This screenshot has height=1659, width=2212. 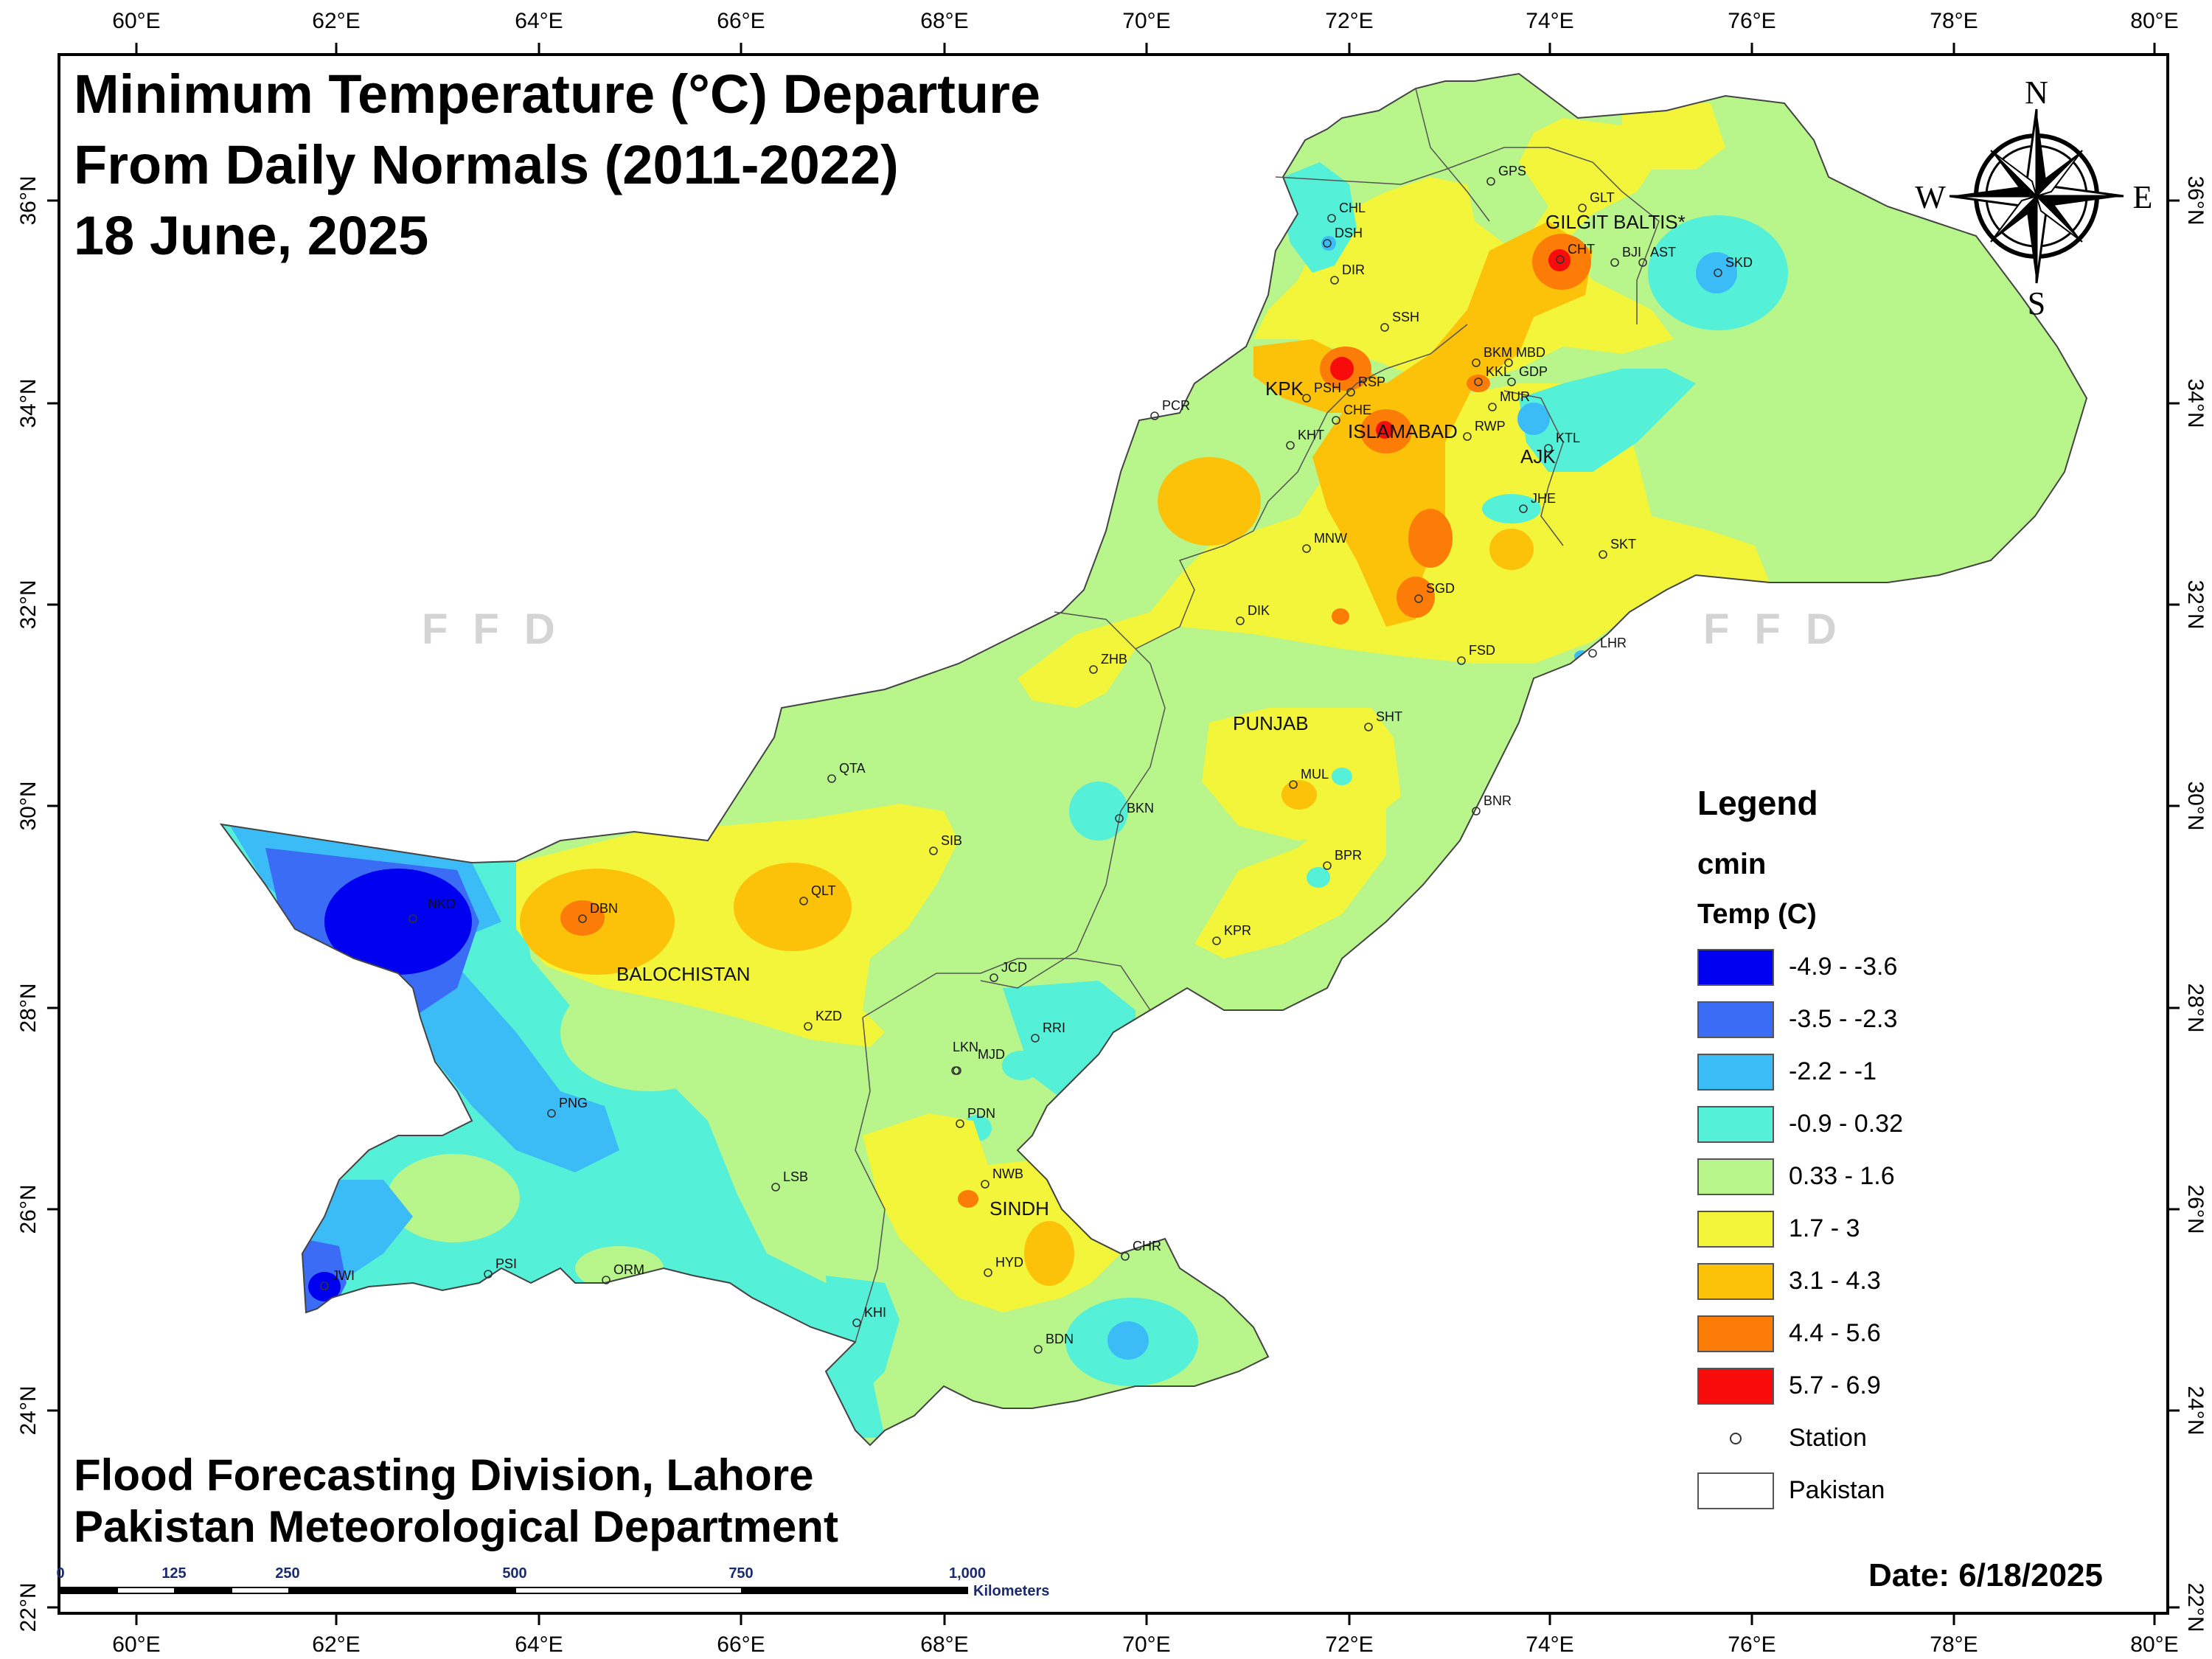 I want to click on province-border-sindh, so click(x=1006, y=988).